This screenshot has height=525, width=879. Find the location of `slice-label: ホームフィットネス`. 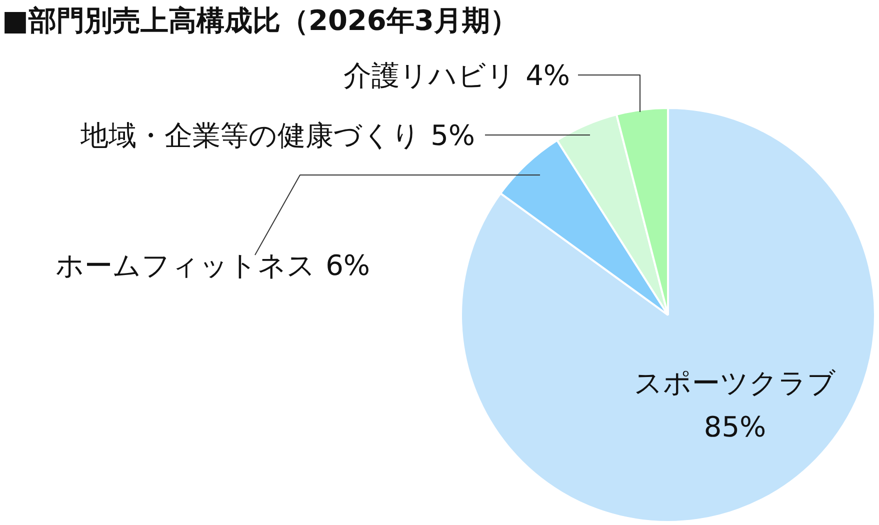

slice-label: ホームフィットネス is located at coordinates (186, 265).